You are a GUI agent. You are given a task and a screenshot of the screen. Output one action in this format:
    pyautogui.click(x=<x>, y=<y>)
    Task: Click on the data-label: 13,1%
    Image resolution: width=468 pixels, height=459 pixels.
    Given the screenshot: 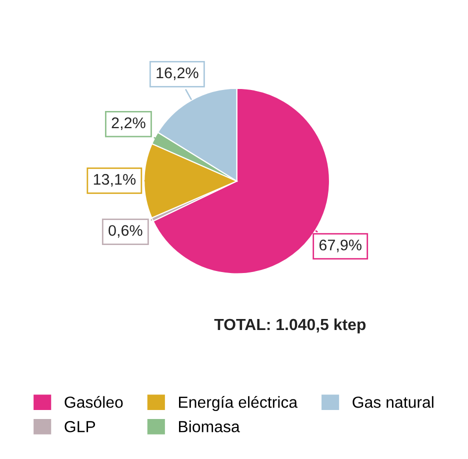 What is the action you would take?
    pyautogui.click(x=115, y=180)
    